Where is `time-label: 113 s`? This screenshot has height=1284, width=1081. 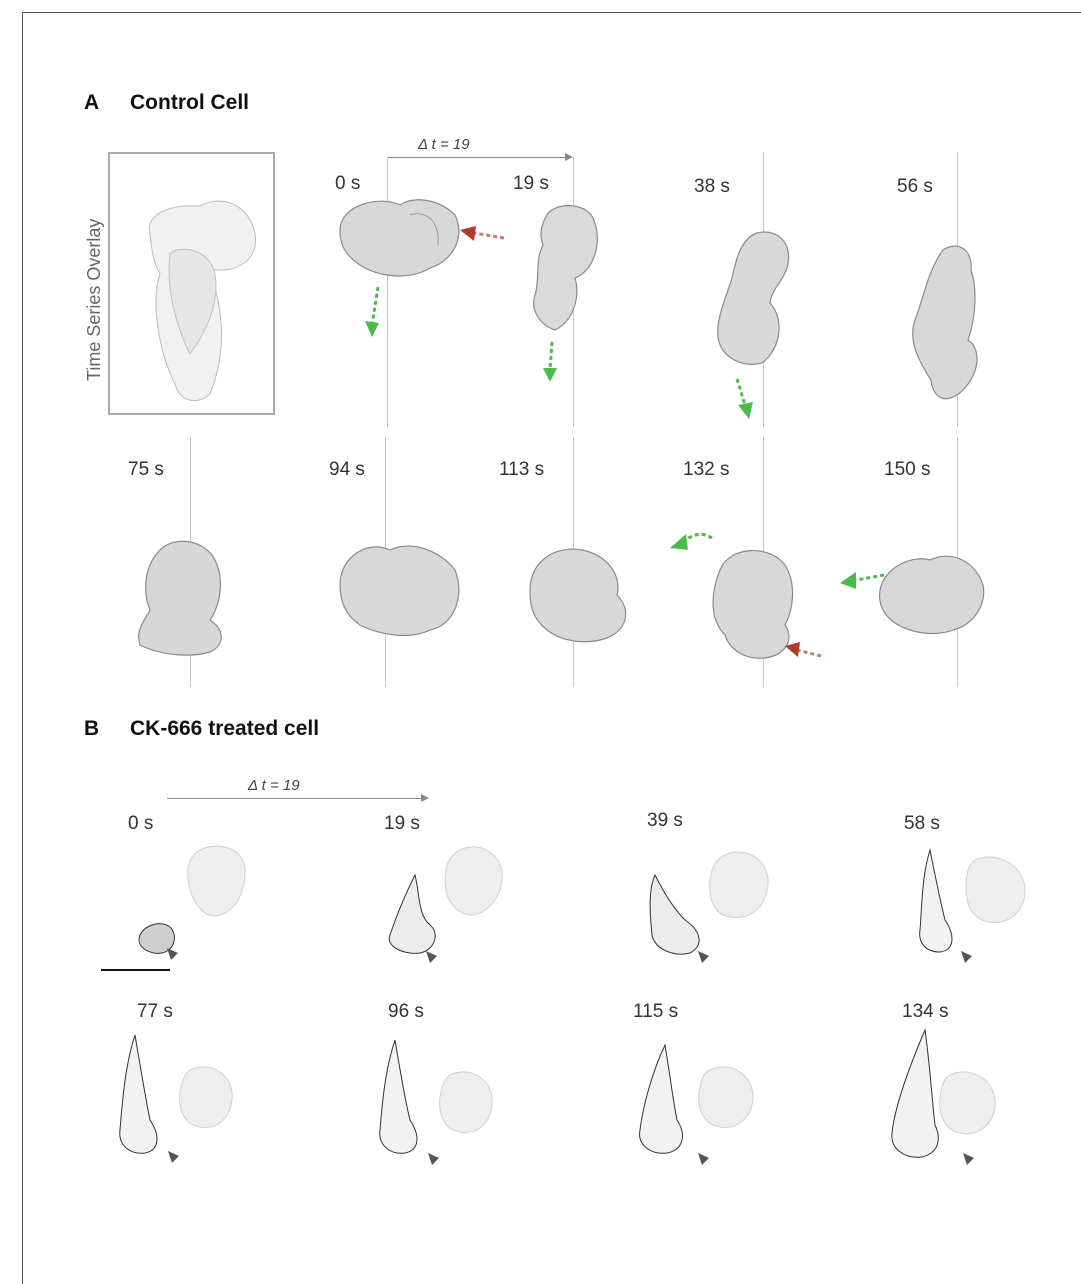
time-label: 113 s is located at coordinates (522, 469).